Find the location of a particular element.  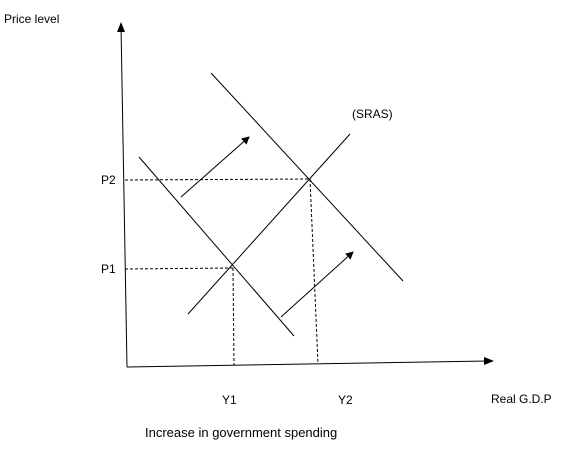

diagram-caption: Increase in government spending is located at coordinates (241, 432).